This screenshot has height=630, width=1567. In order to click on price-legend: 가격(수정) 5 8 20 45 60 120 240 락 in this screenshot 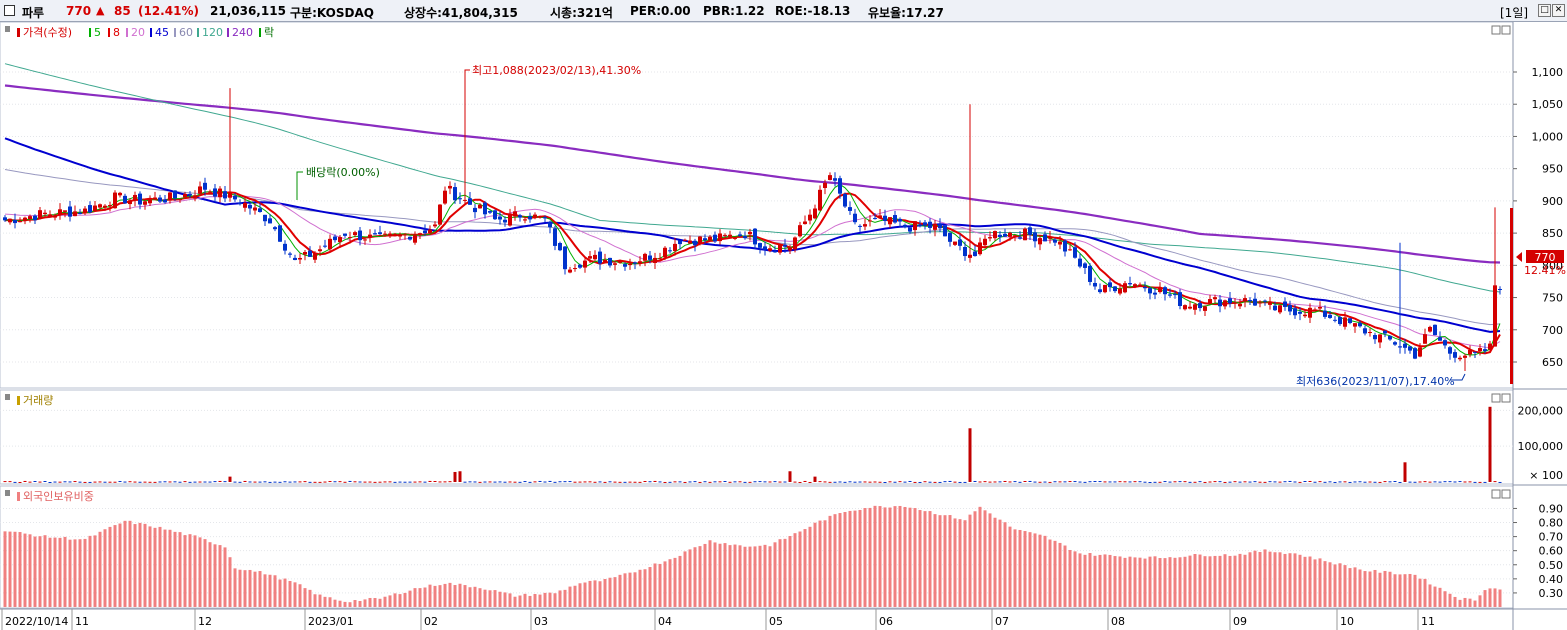, I will do `click(139, 32)`.